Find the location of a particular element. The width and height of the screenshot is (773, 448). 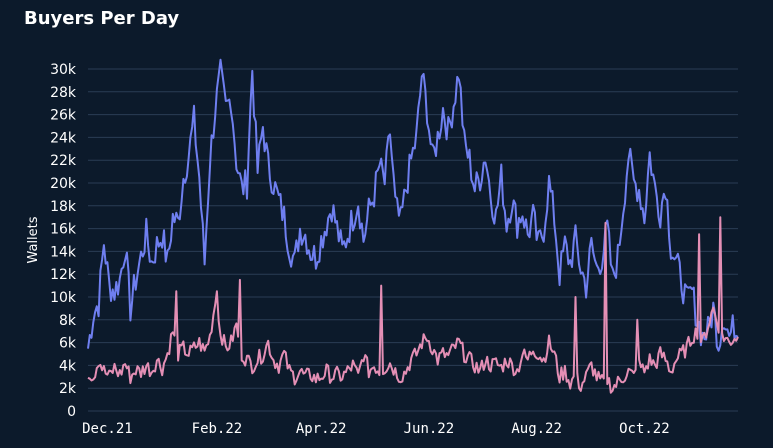

x-tick-label: Jun.22 is located at coordinates (429, 429).